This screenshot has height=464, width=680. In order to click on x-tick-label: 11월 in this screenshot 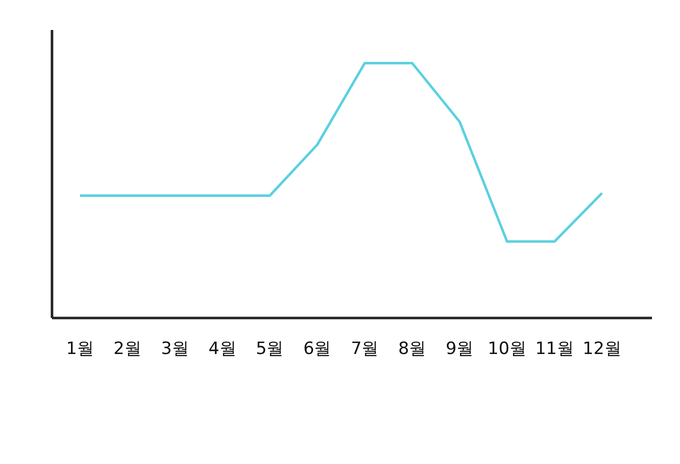, I will do `click(554, 349)`.